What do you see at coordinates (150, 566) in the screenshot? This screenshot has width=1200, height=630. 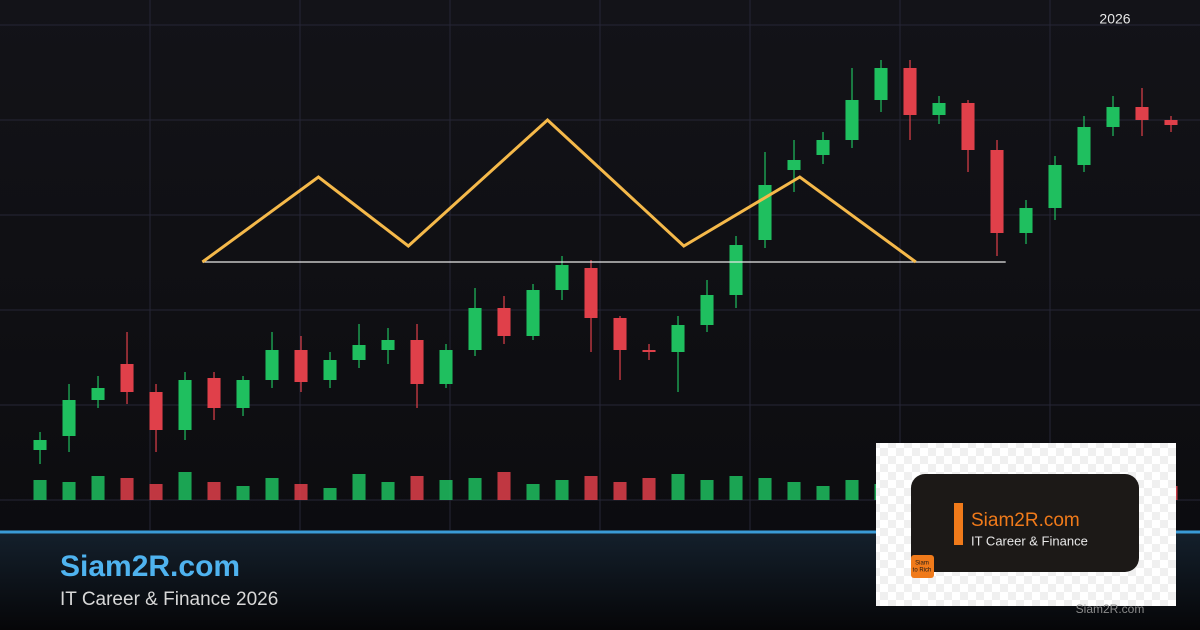 I see `brand-title: Siam2R.com` at bounding box center [150, 566].